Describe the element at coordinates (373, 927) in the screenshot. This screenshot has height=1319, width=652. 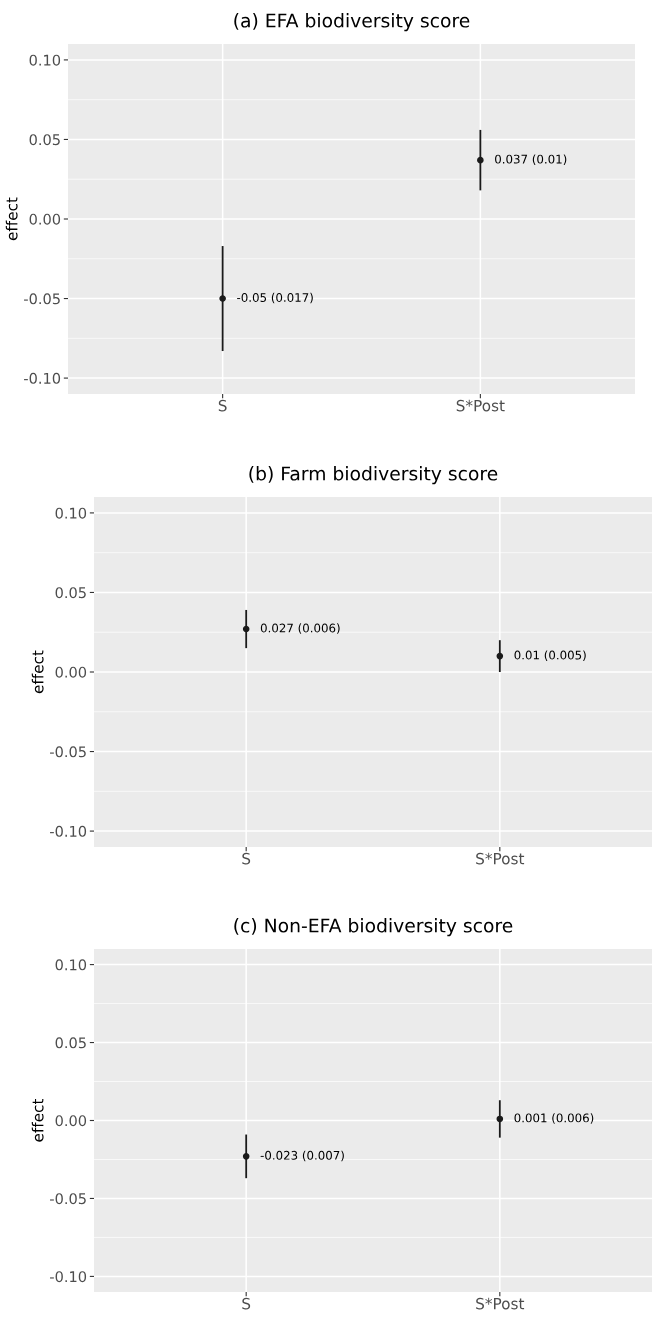
I see `chart-title: (c) Non-EFA biodiversity score` at that location.